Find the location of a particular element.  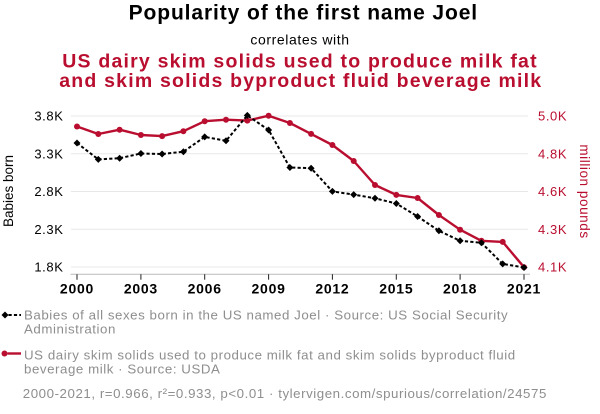

svg-text: Babies born is located at coordinates (8, 191).